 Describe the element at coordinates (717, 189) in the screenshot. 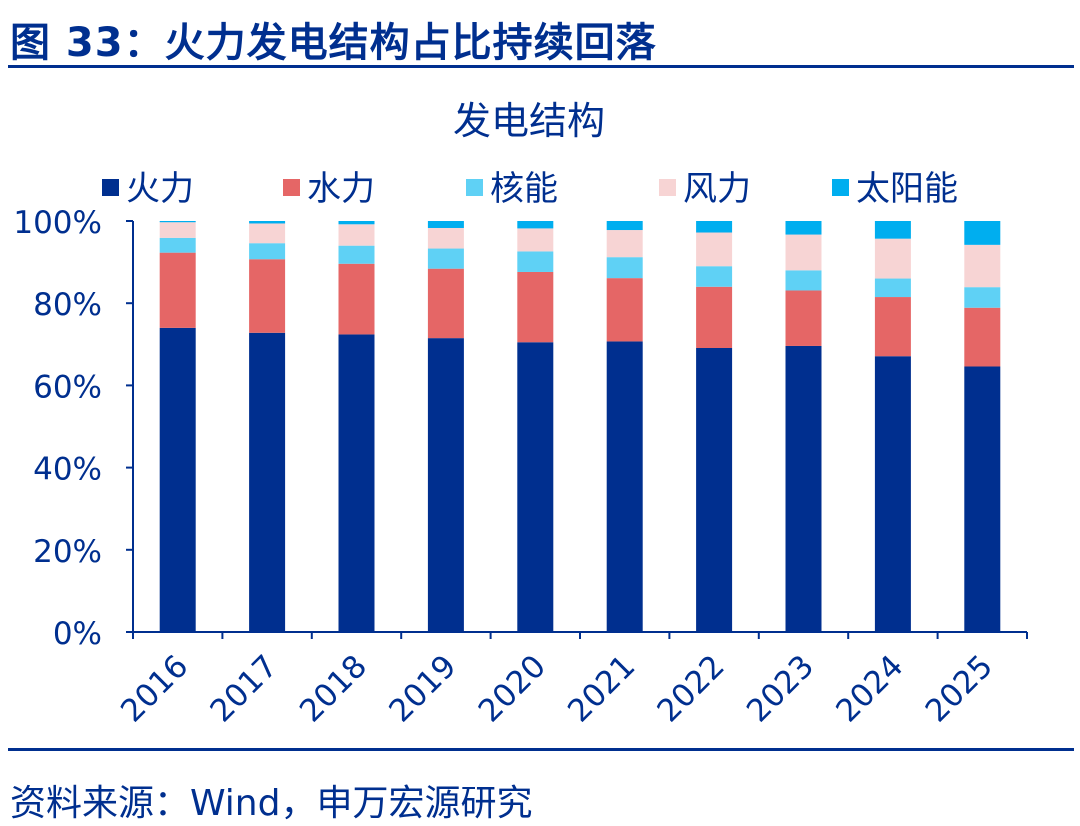

I see `legend-label-4: 风力` at that location.